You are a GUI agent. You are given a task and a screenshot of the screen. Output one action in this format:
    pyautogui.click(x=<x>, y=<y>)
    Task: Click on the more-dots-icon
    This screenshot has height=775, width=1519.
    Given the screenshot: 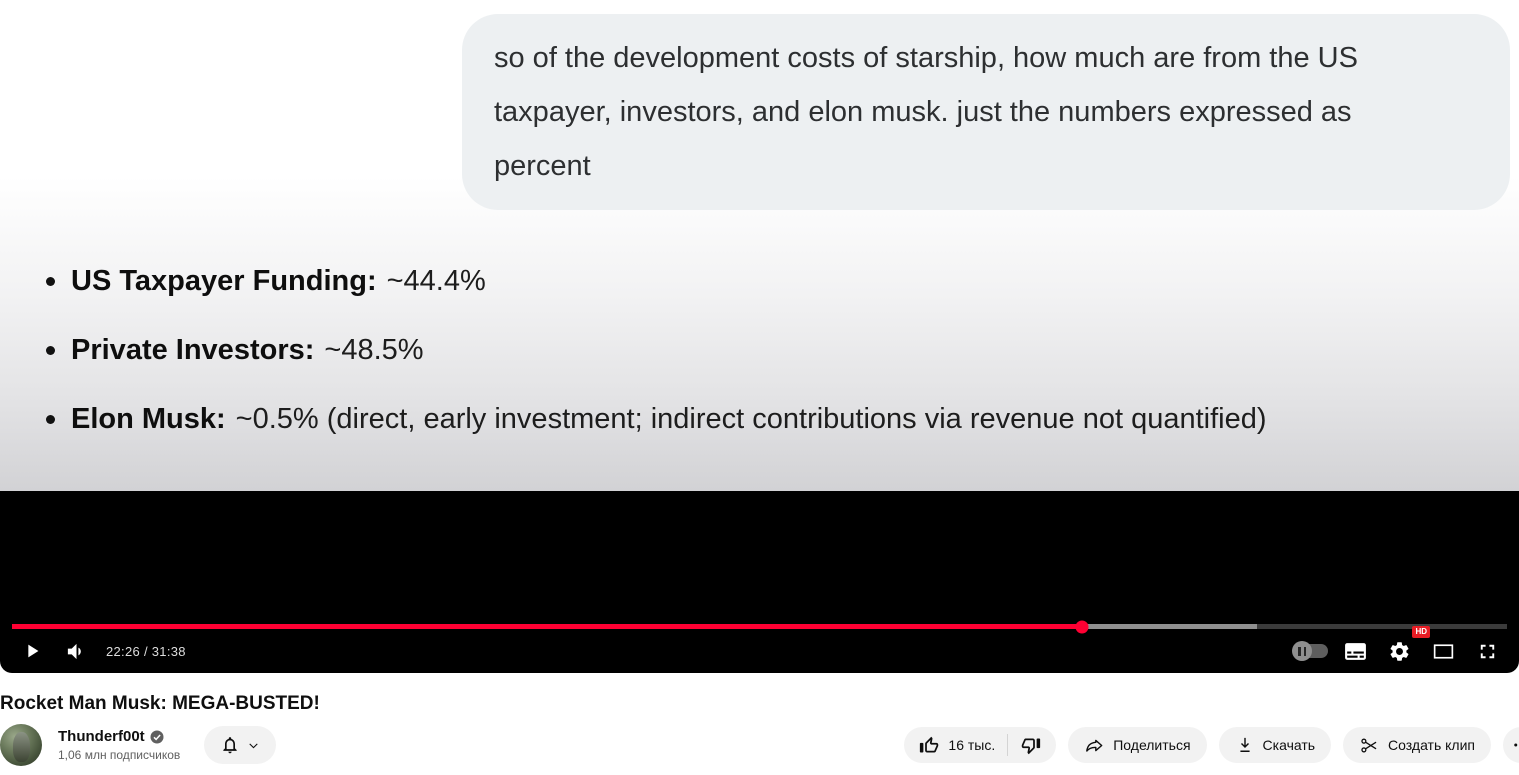 What is the action you would take?
    pyautogui.click(x=1515, y=745)
    